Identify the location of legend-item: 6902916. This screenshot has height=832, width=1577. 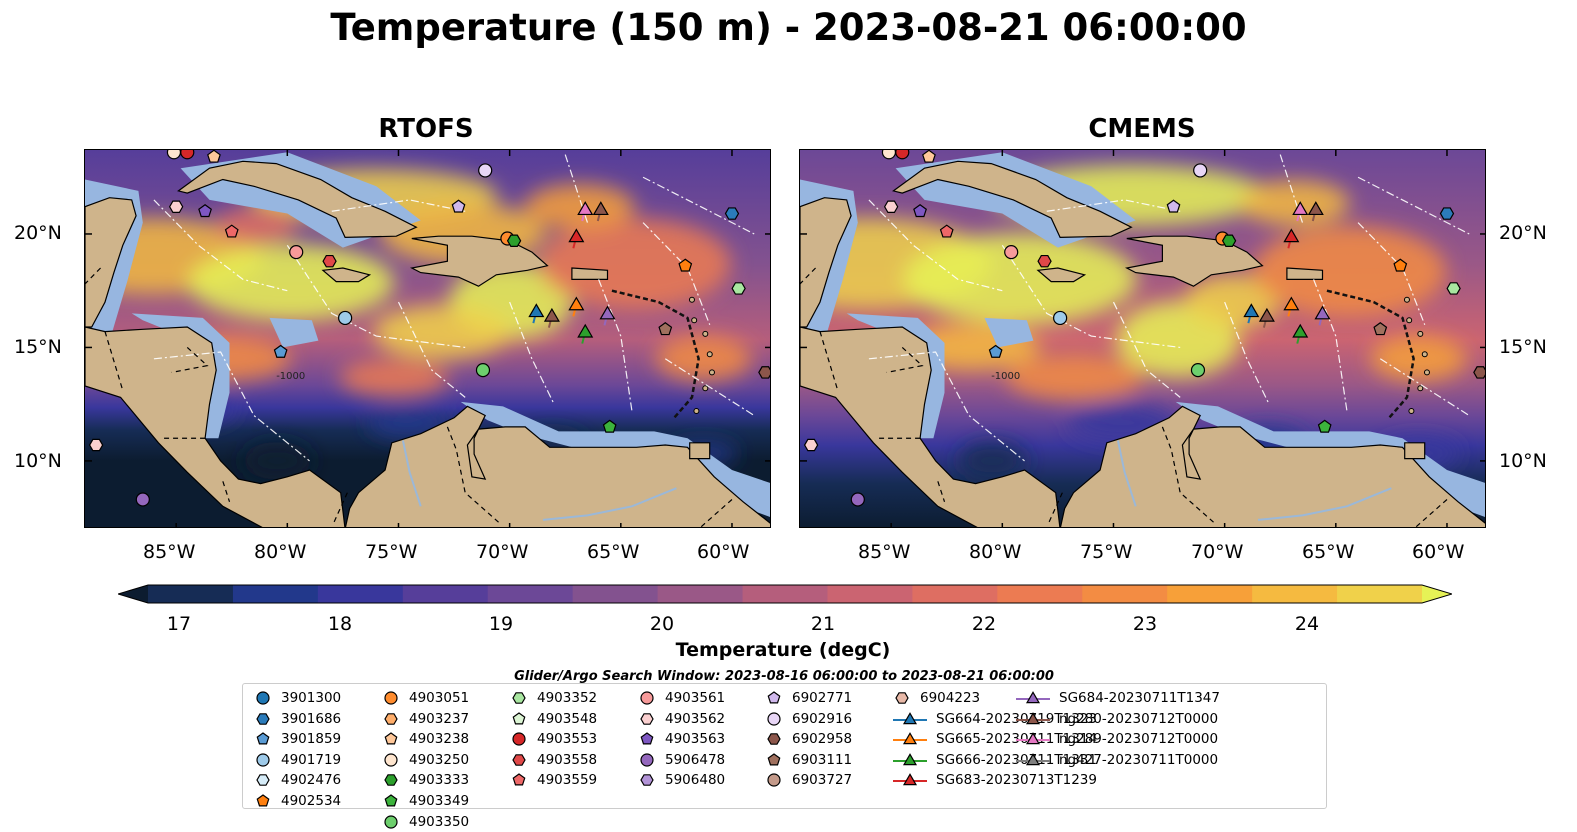
(808, 719).